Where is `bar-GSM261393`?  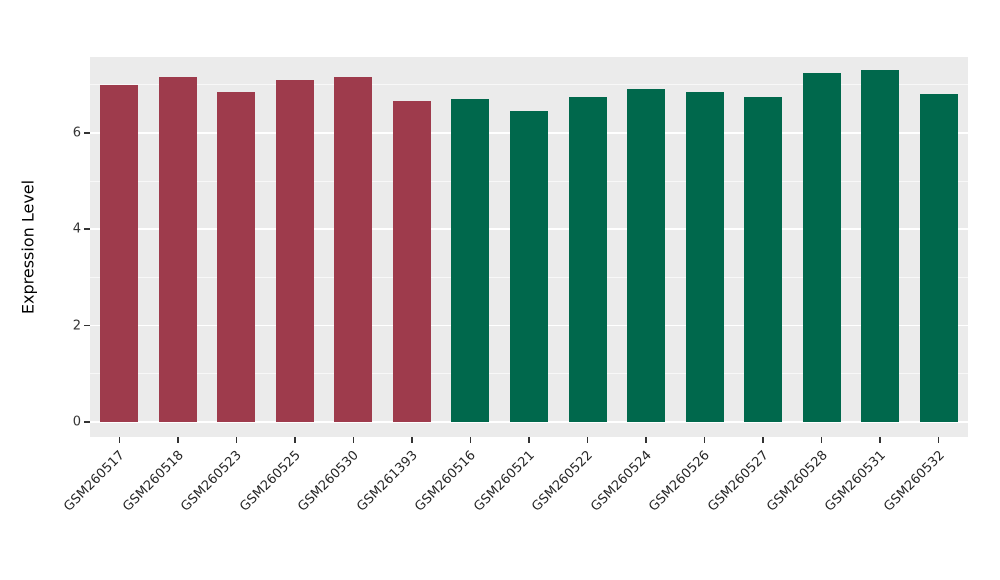
bar-GSM261393 is located at coordinates (411, 261).